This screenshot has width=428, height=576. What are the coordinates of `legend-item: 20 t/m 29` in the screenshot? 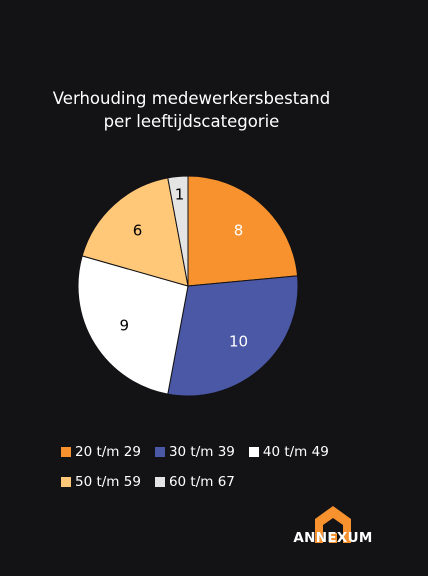 It's located at (101, 452).